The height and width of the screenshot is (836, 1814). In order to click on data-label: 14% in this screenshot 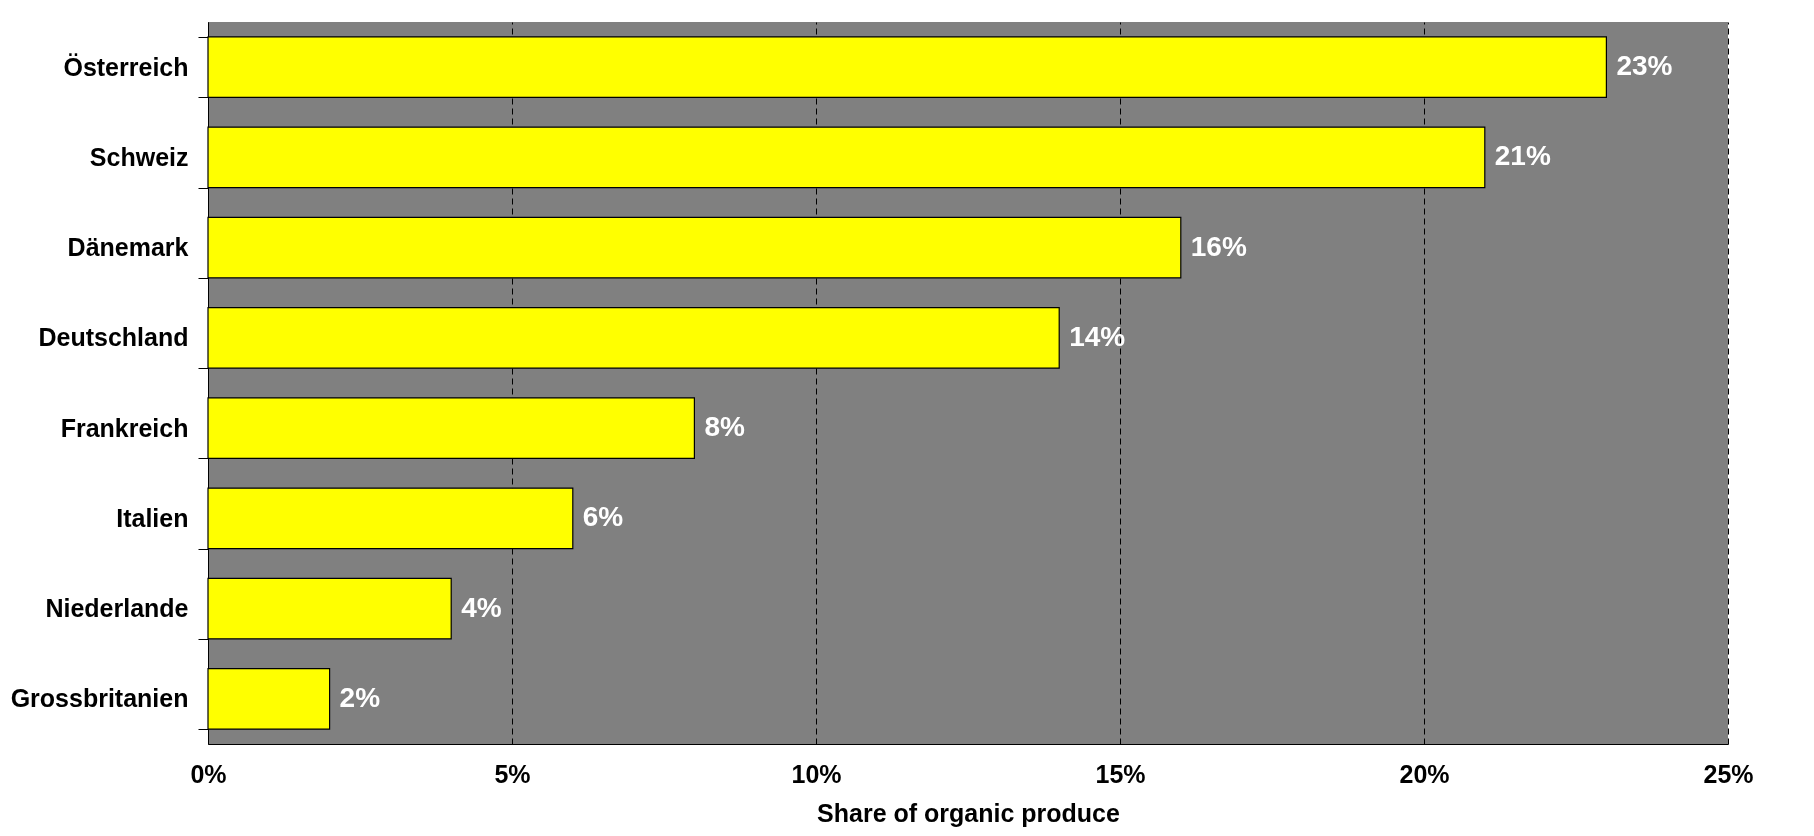, I will do `click(1097, 336)`.